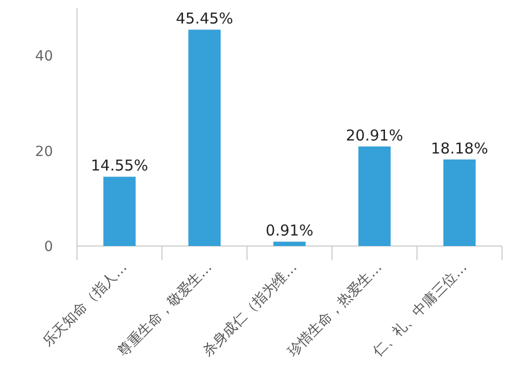  Describe the element at coordinates (44, 56) in the screenshot. I see `y-tick-label: 40` at that location.